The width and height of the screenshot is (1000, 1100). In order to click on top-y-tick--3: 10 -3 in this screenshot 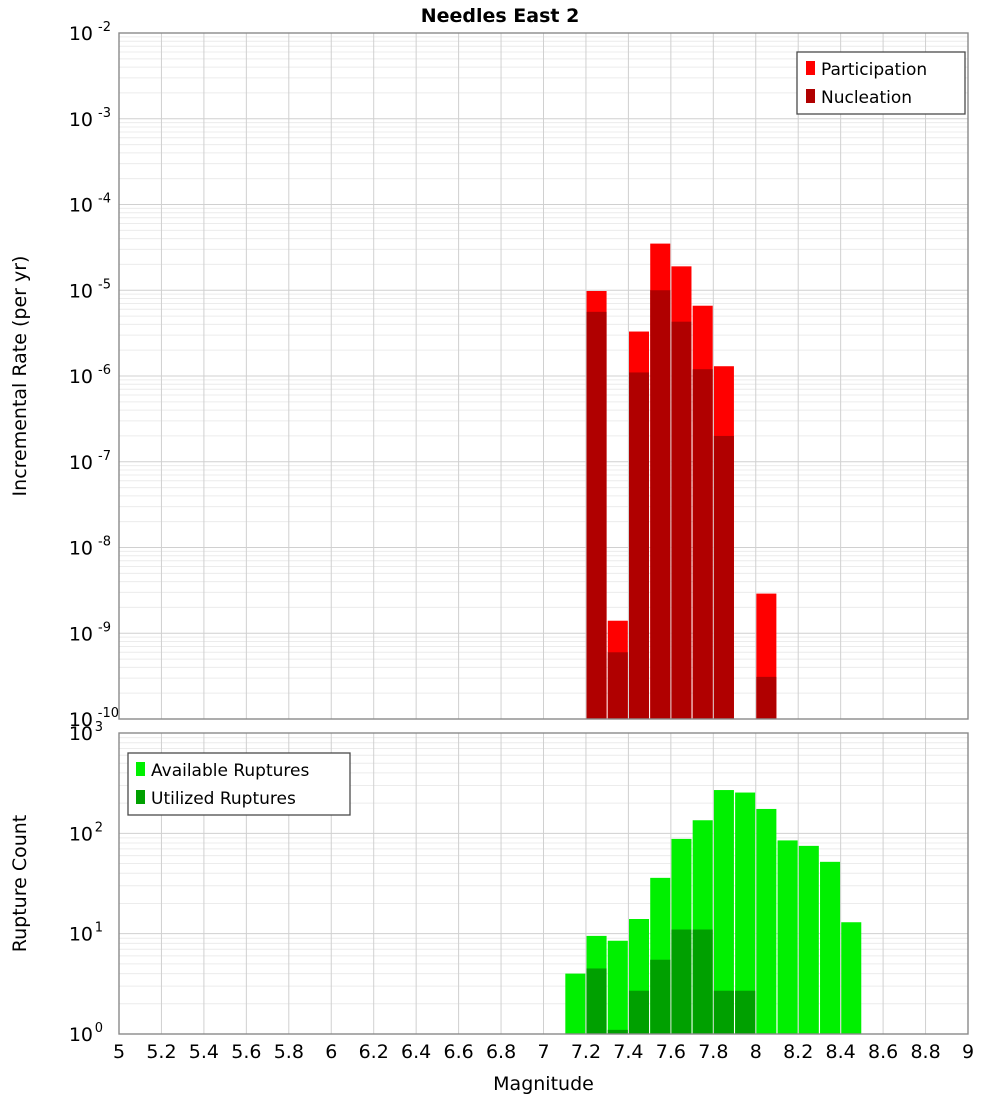, I will do `click(90, 118)`.